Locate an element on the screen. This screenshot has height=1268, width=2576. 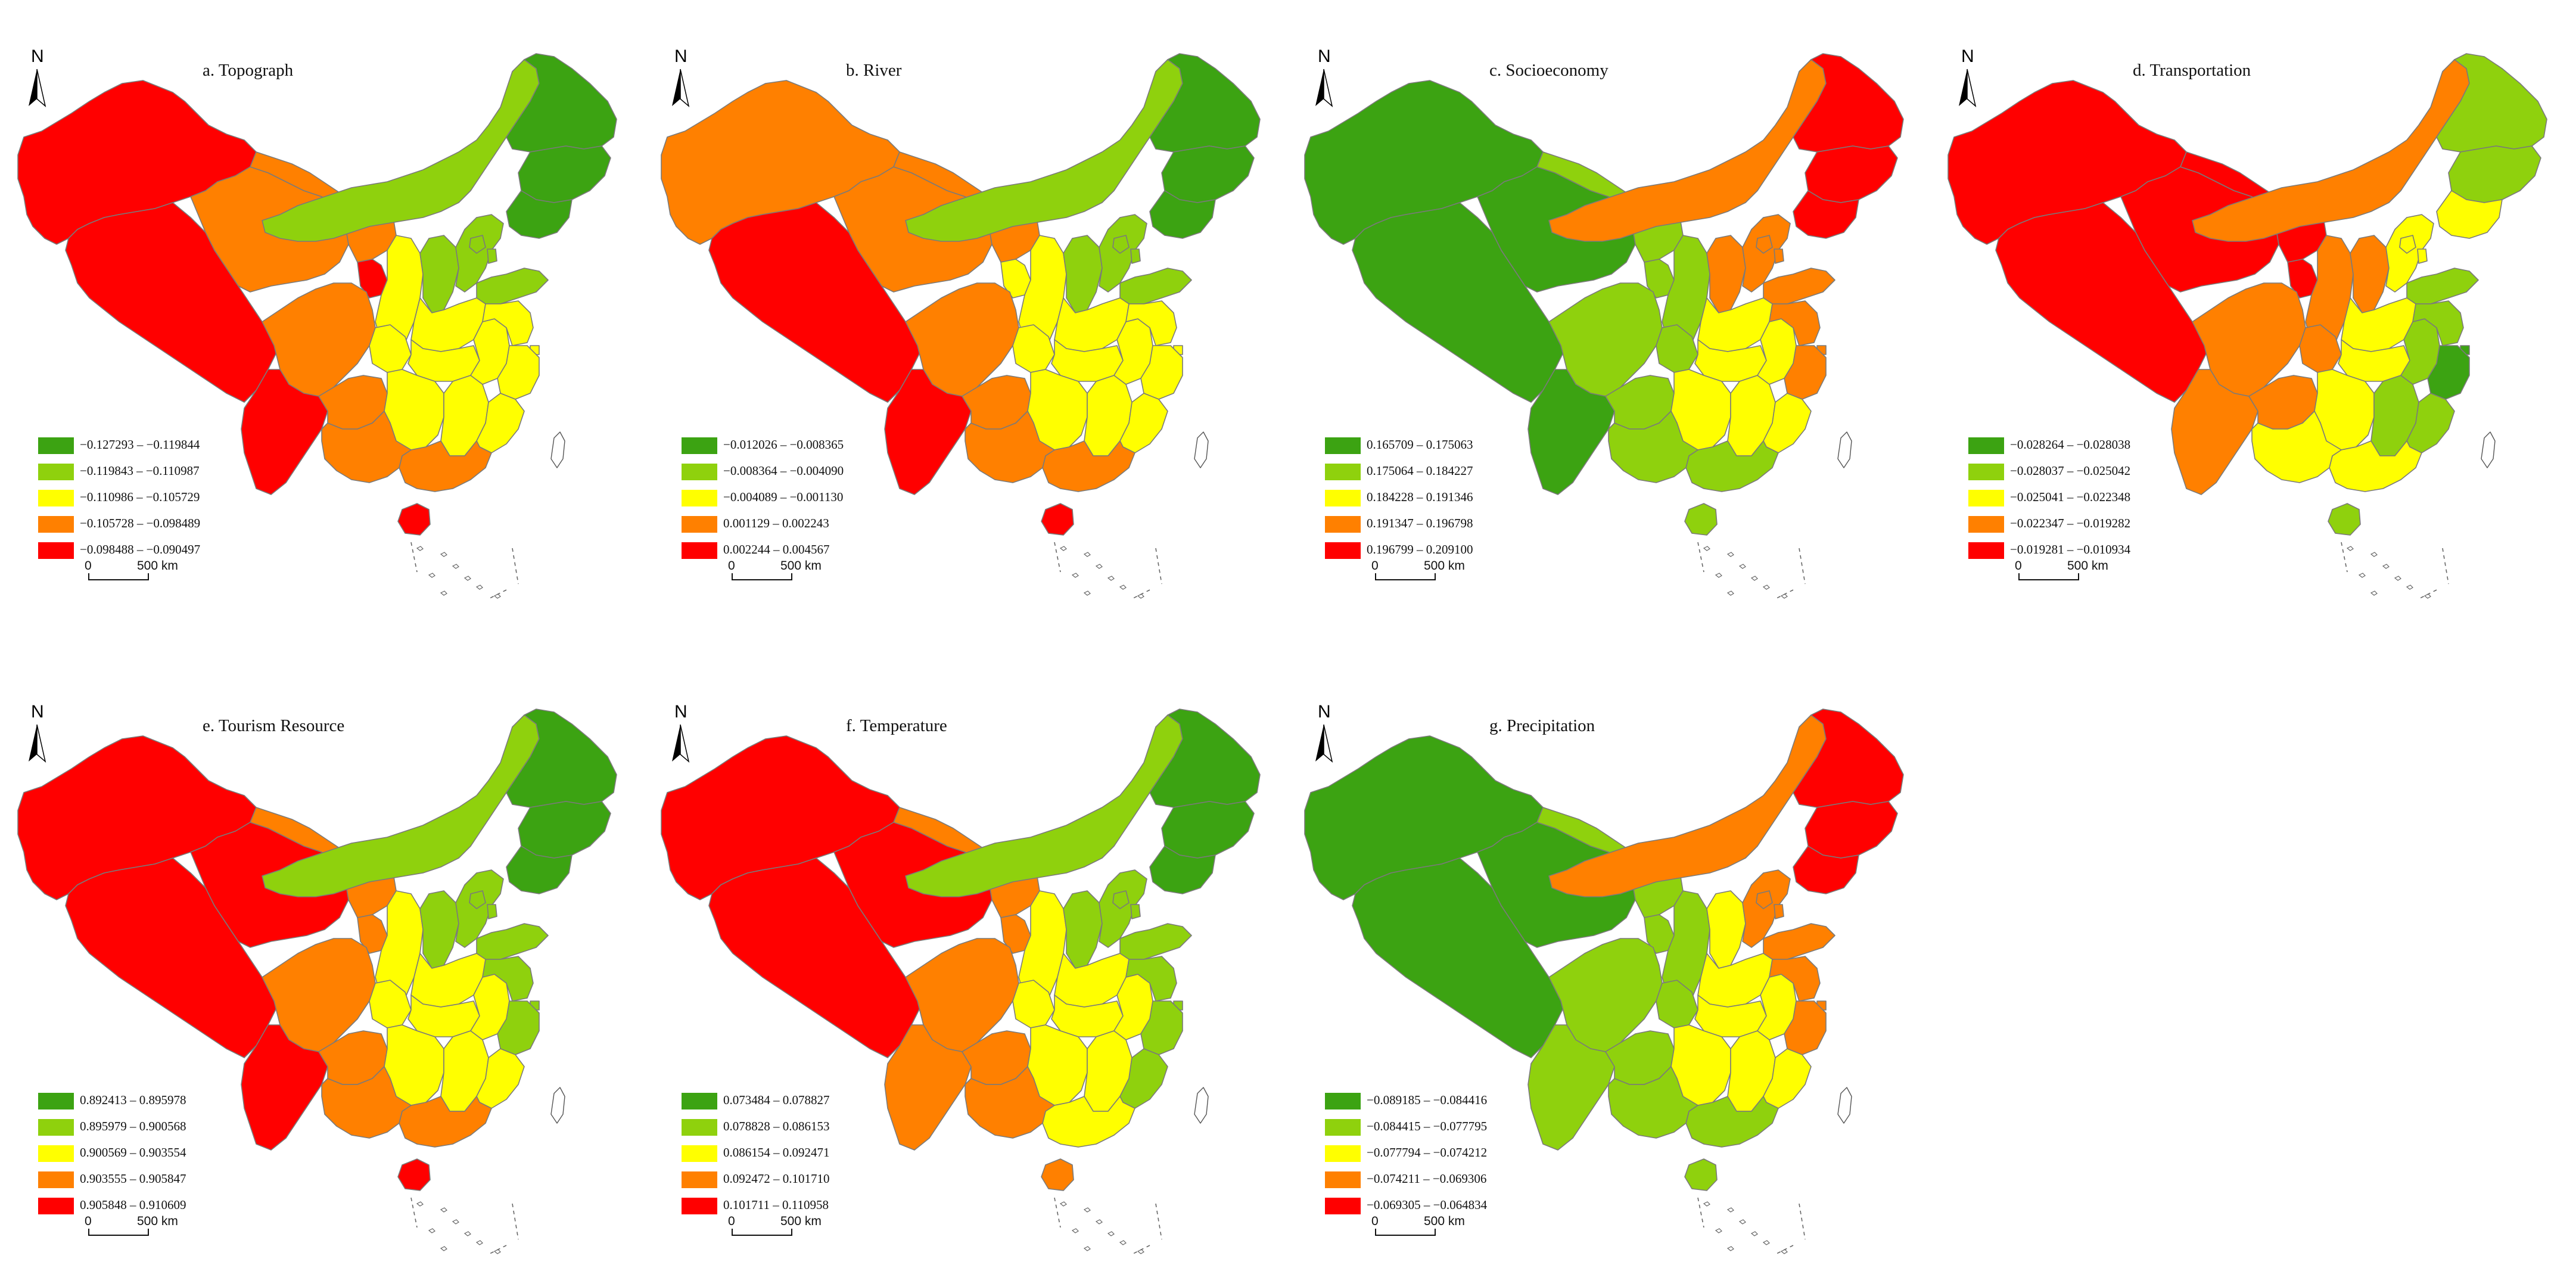
province-tianjin is located at coordinates (492, 256).